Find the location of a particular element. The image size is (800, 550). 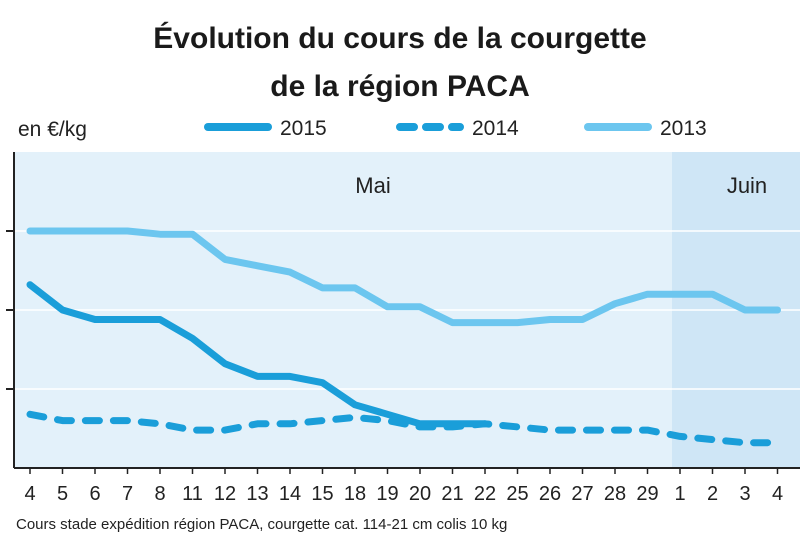

x-tick-label: 3 is located at coordinates (744, 494).